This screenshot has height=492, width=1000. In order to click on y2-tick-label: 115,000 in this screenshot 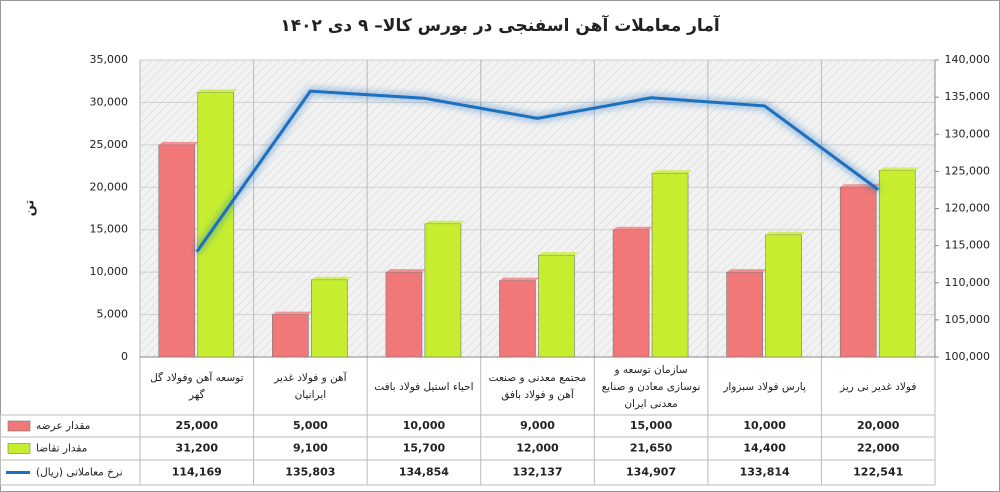, I will do `click(968, 245)`.